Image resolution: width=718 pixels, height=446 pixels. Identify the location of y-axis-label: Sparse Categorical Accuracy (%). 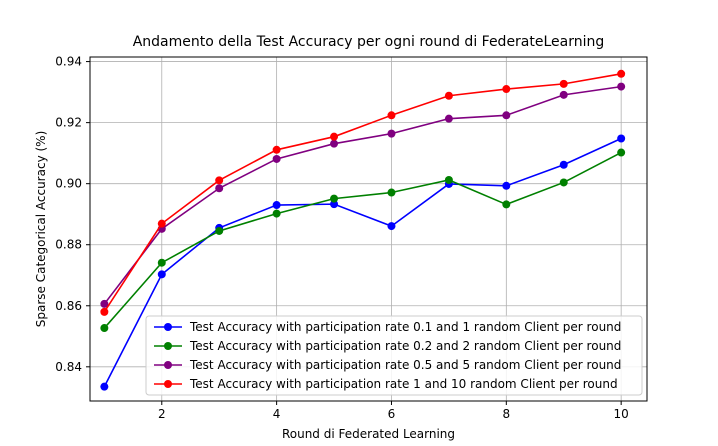
(41, 229).